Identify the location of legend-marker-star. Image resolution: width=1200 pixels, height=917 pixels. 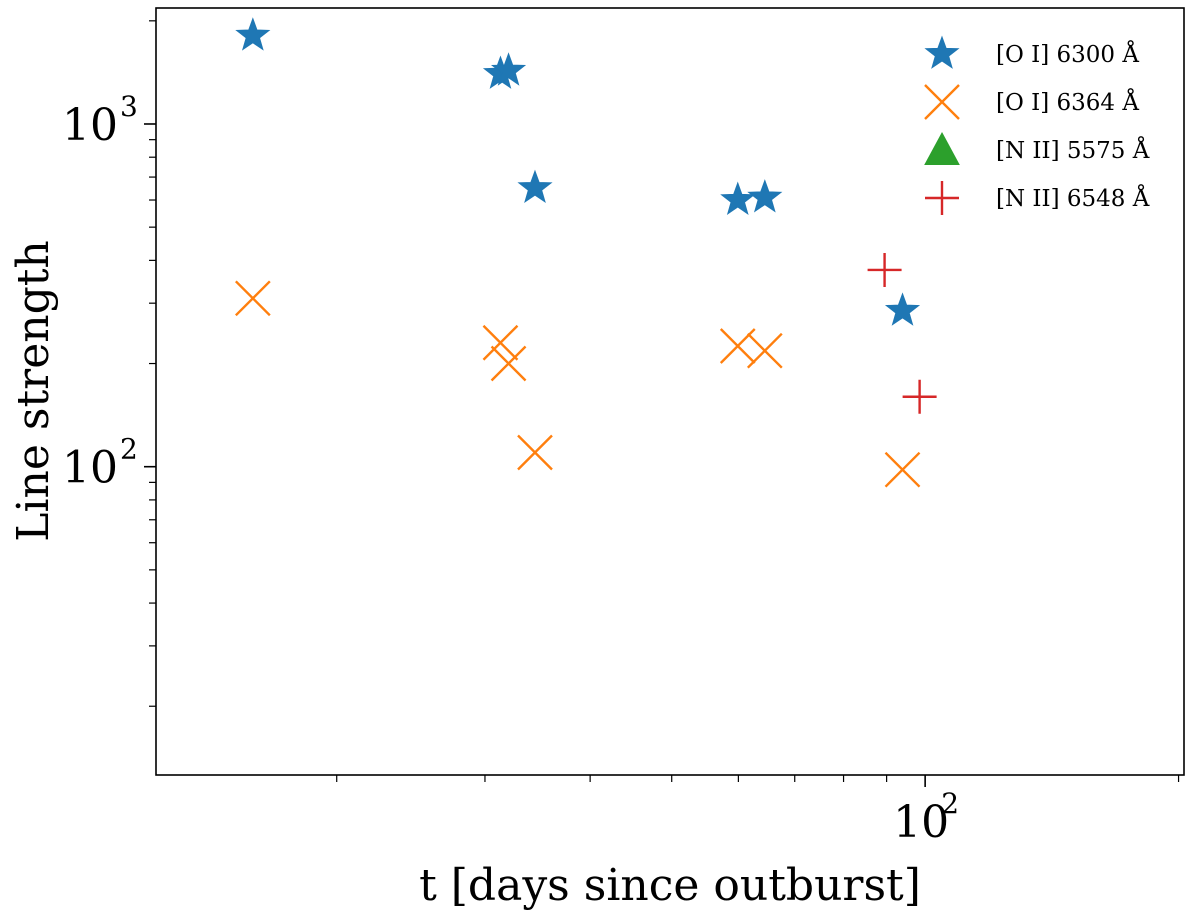
(942, 52).